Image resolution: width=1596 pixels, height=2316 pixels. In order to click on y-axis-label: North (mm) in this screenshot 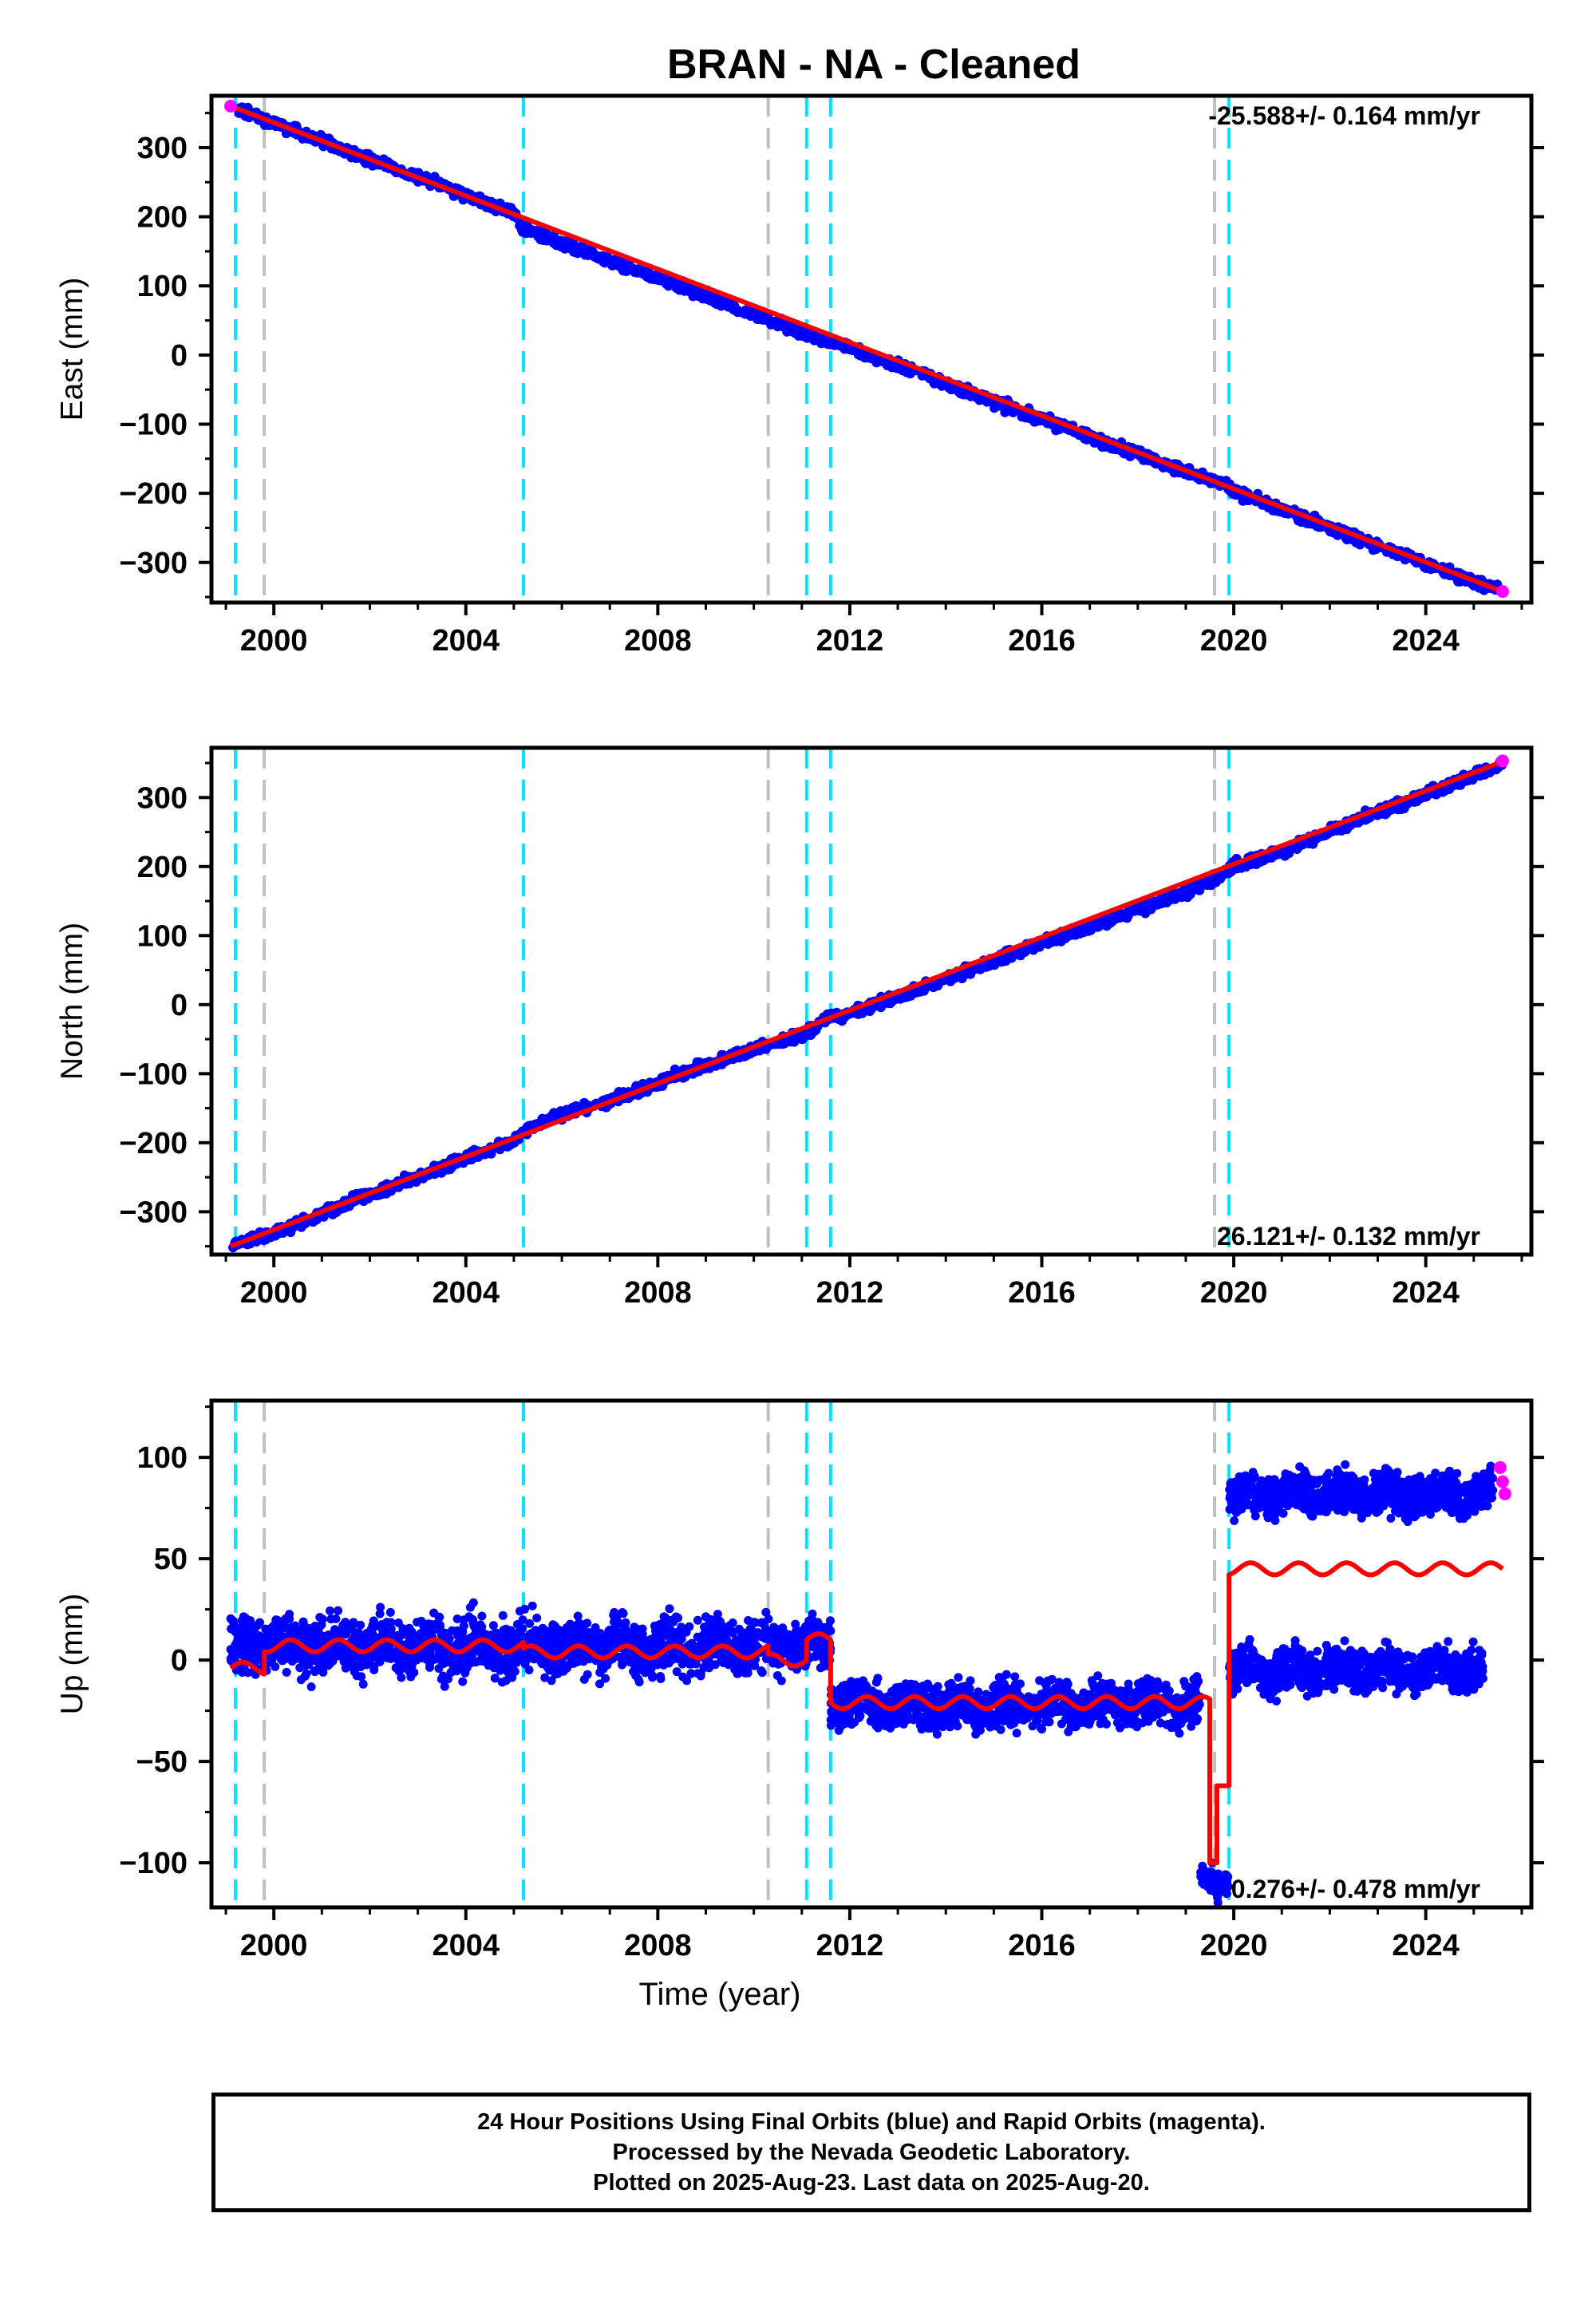, I will do `click(72, 1001)`.